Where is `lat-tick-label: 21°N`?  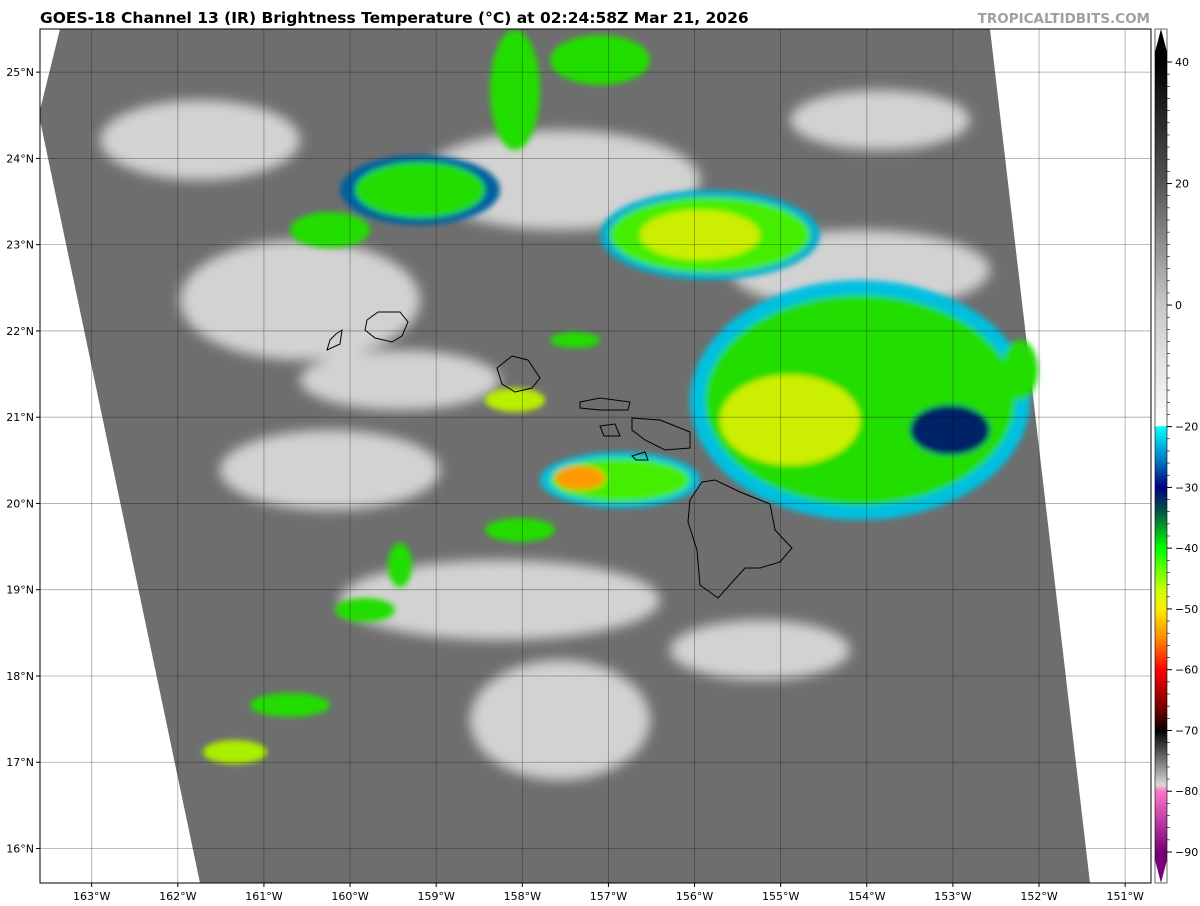
lat-tick-label: 21°N is located at coordinates (20, 417).